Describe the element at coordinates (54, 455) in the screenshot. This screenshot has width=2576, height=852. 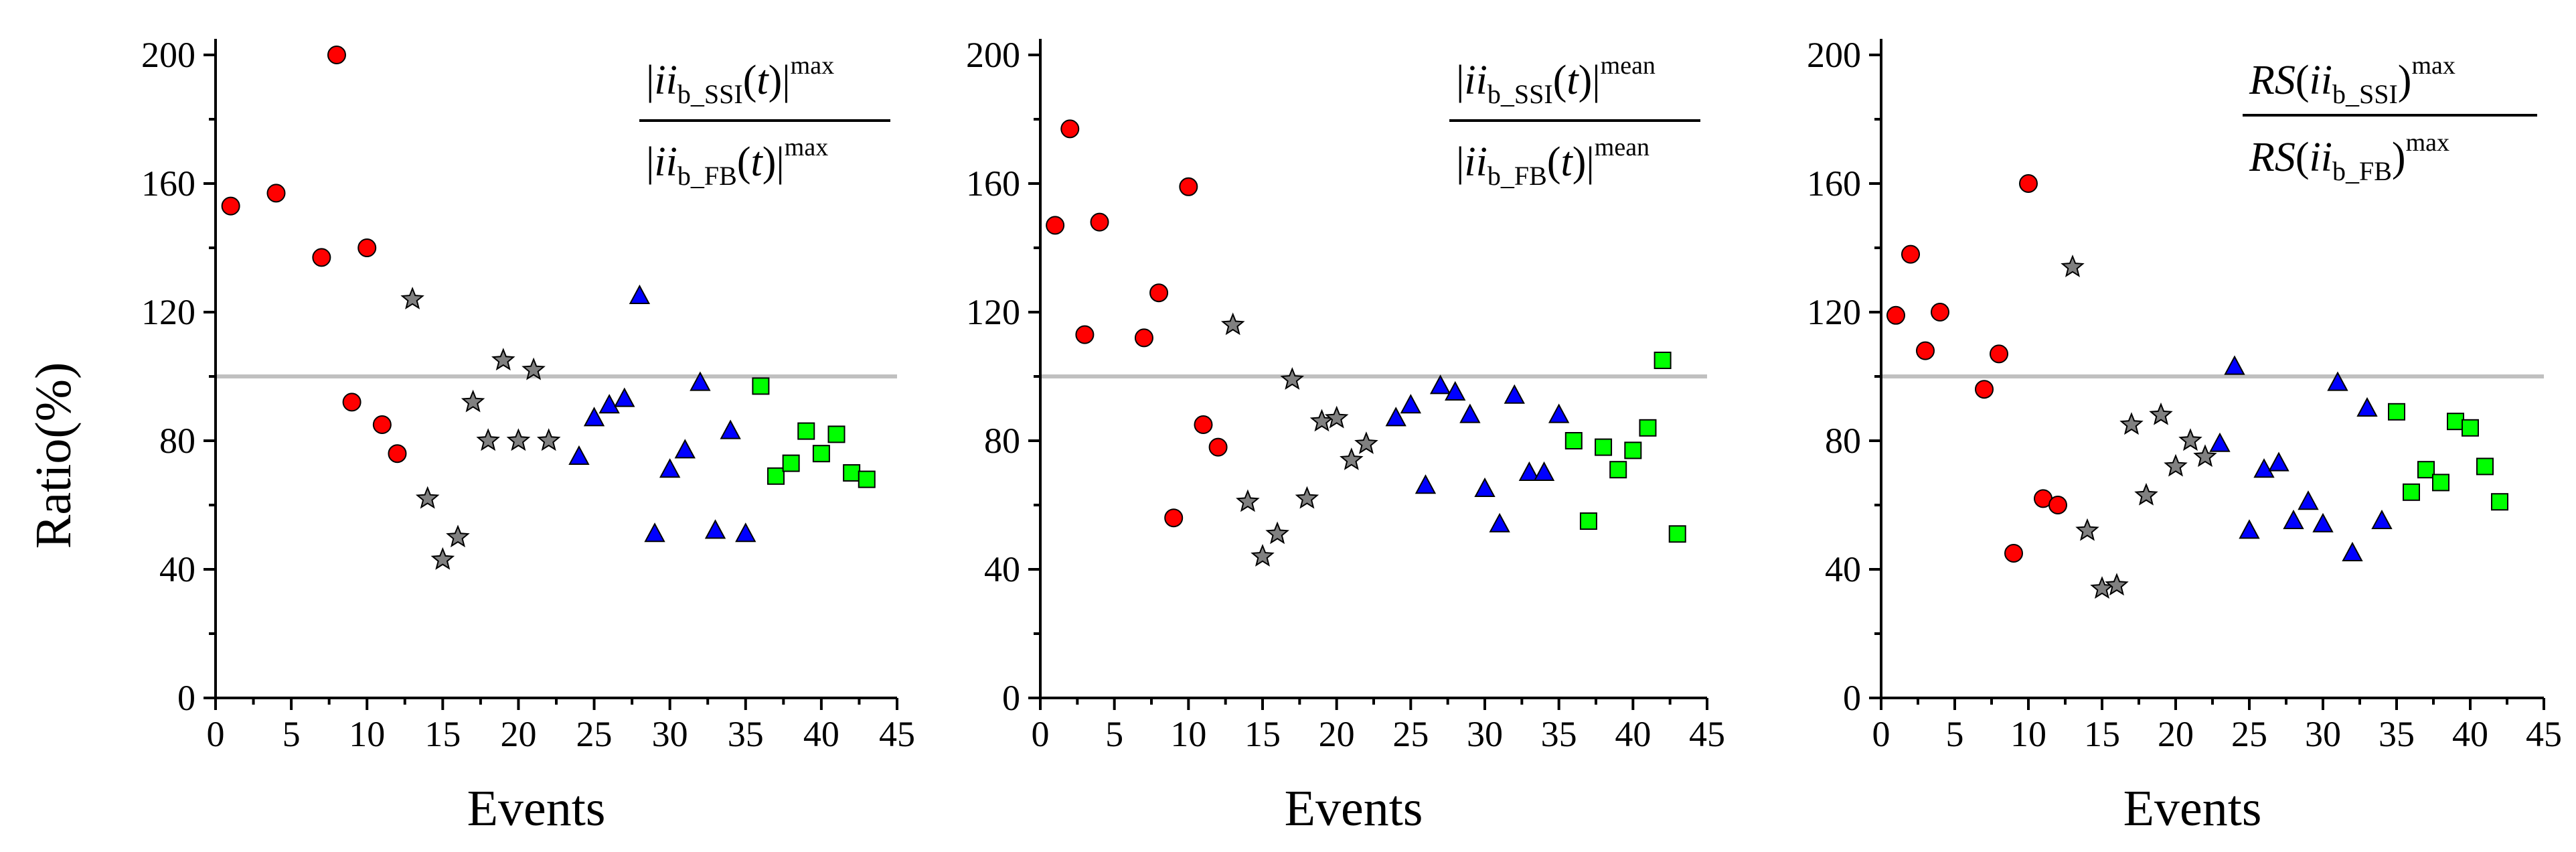
I see `y-axis-title: Ratio(%)` at that location.